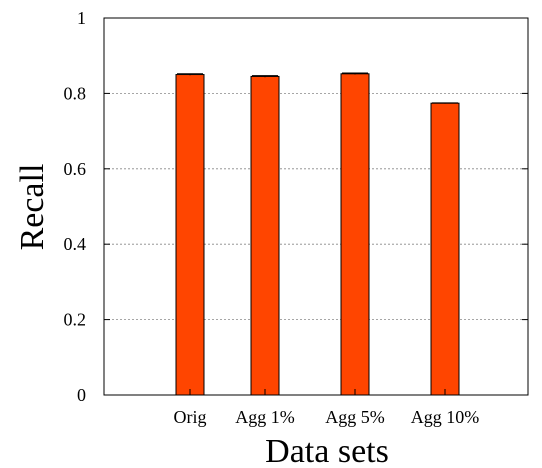 The height and width of the screenshot is (468, 542). Describe the element at coordinates (327, 450) in the screenshot. I see `x-axis-title: Data sets` at that location.